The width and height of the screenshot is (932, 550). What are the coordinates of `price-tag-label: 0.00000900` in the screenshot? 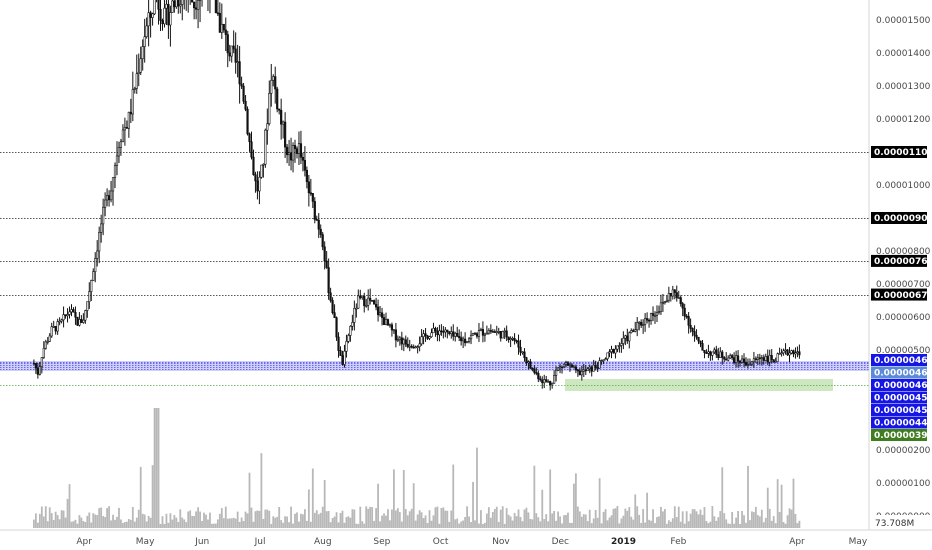 It's located at (903, 219).